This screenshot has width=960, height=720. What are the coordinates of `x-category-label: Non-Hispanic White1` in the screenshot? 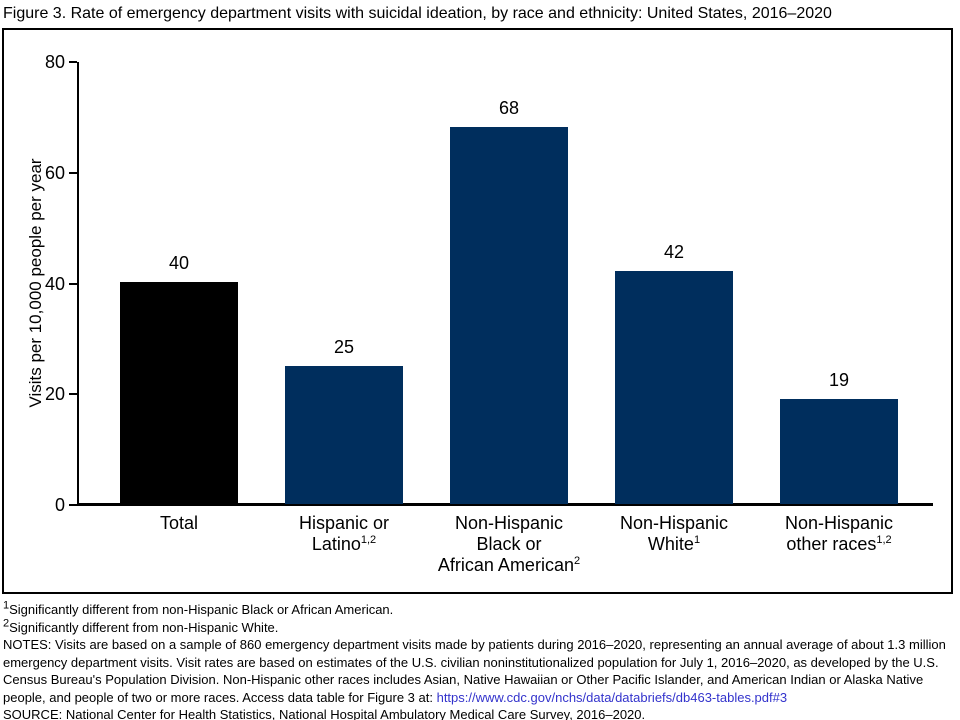 It's located at (674, 533).